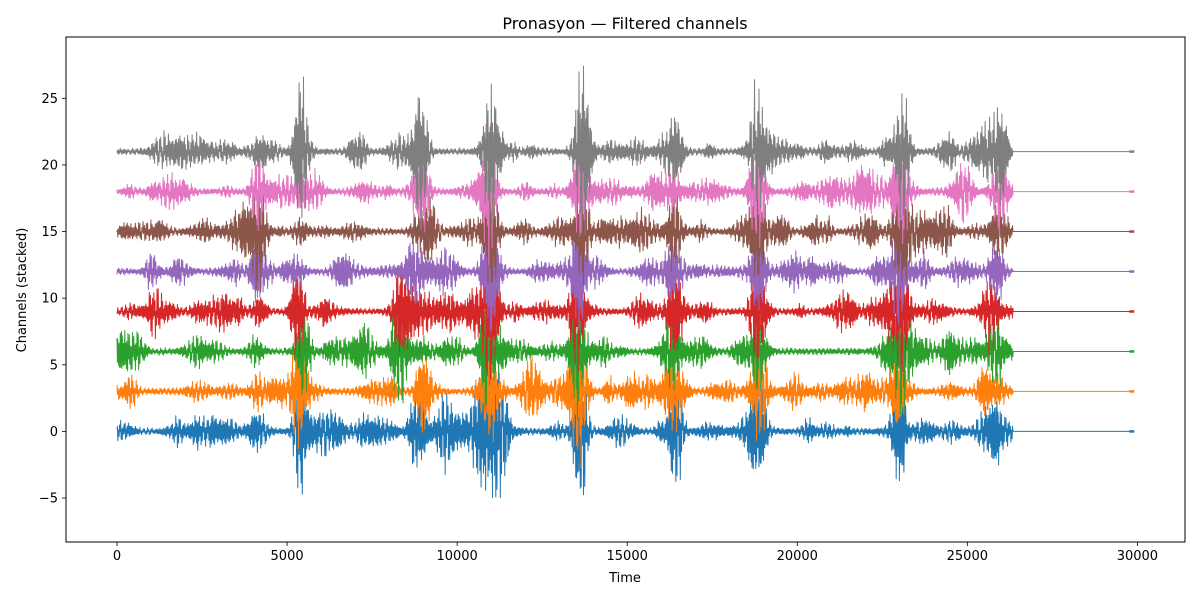 This screenshot has height=600, width=1200. Describe the element at coordinates (627, 556) in the screenshot. I see `x-tick-label: 15000` at that location.